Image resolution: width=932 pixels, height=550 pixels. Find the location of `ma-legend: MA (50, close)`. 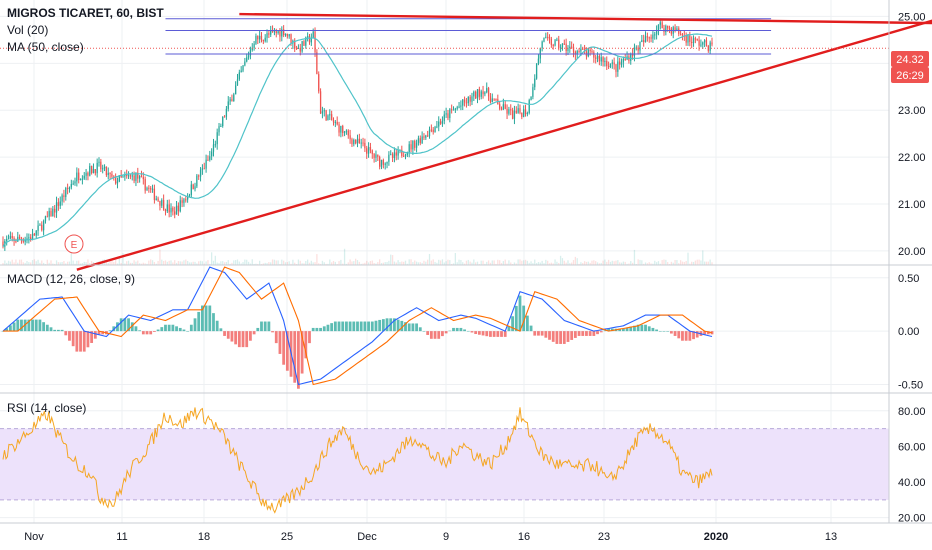

ma-legend: MA (50, close) is located at coordinates (45, 47).